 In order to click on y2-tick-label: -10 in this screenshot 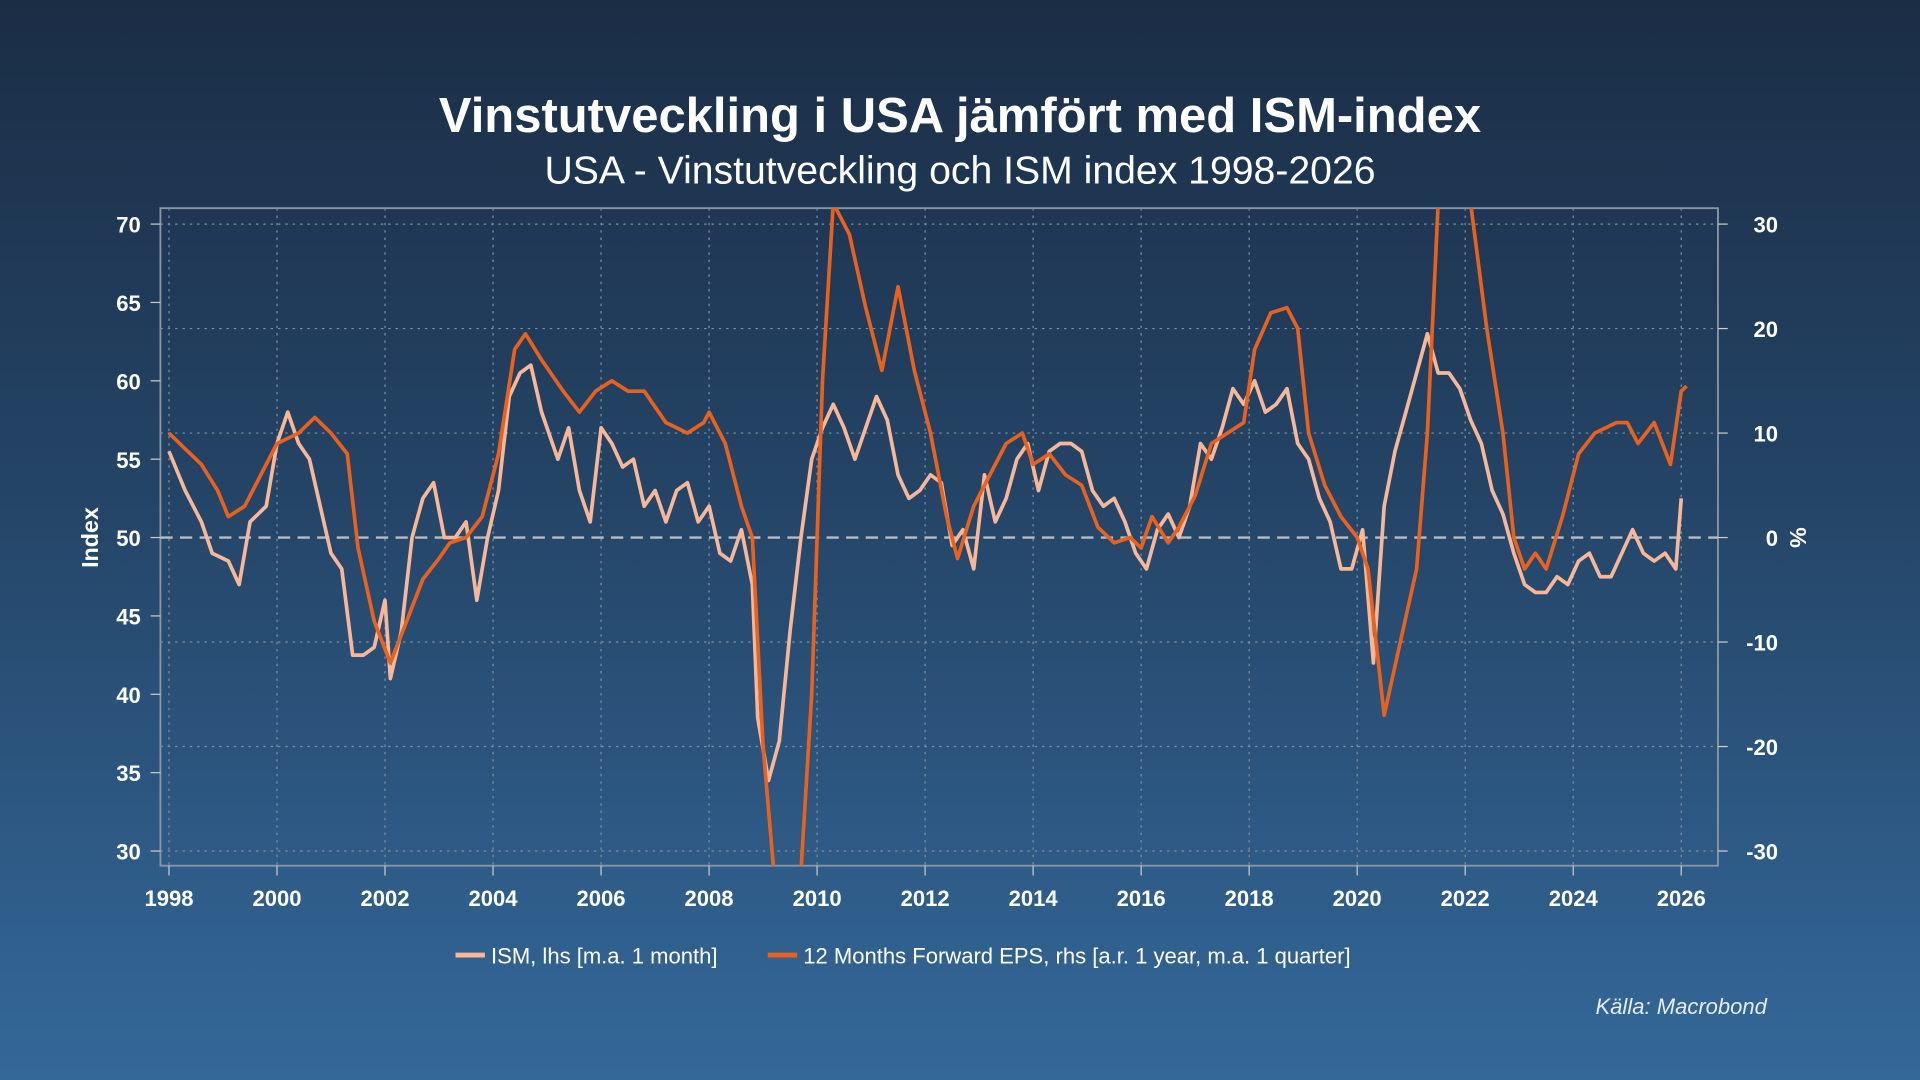, I will do `click(1762, 643)`.